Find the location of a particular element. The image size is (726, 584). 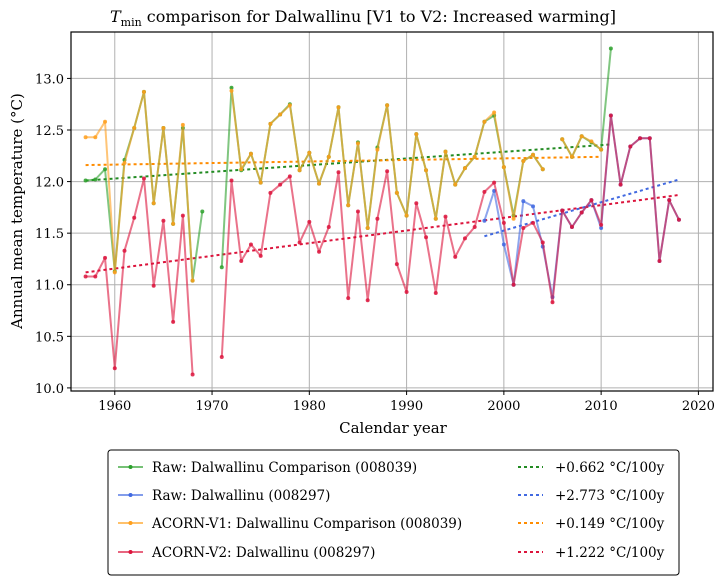

y-tick-label: 12.0 is located at coordinates (49, 183).